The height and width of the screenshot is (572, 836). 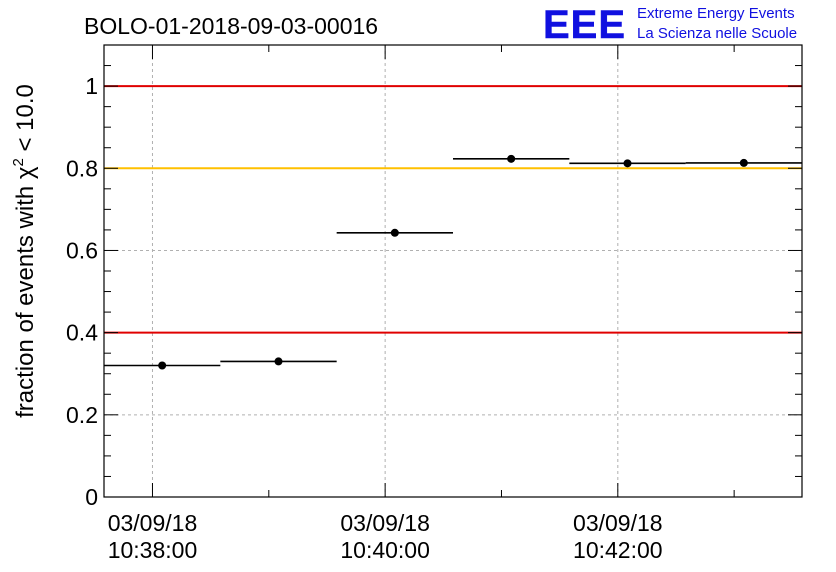 What do you see at coordinates (91, 497) in the screenshot?
I see `y-tick-label: 0` at bounding box center [91, 497].